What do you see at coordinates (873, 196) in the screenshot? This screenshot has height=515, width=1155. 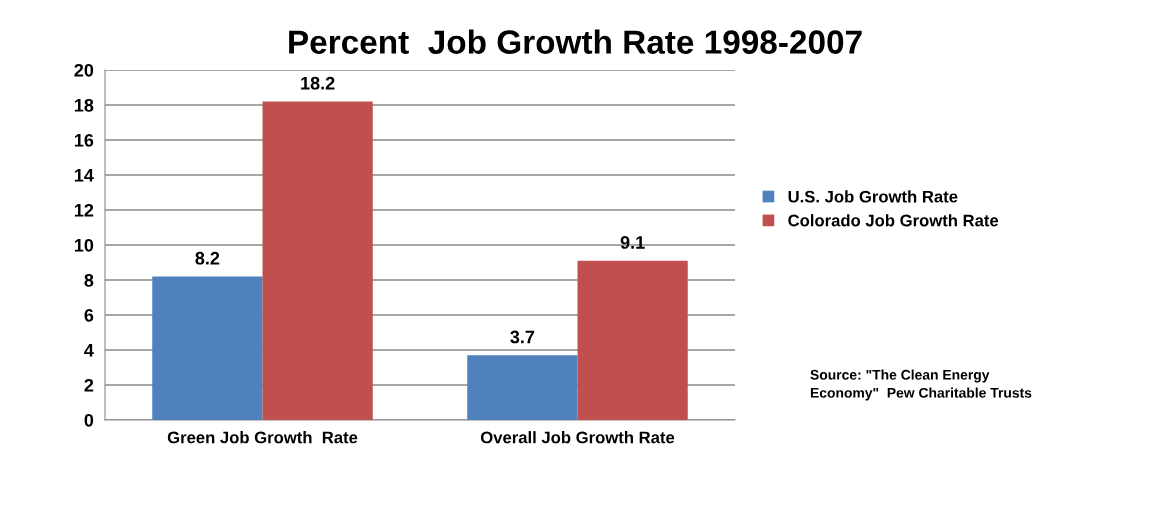 I see `legend-label: U.S. Job Growth Rate` at bounding box center [873, 196].